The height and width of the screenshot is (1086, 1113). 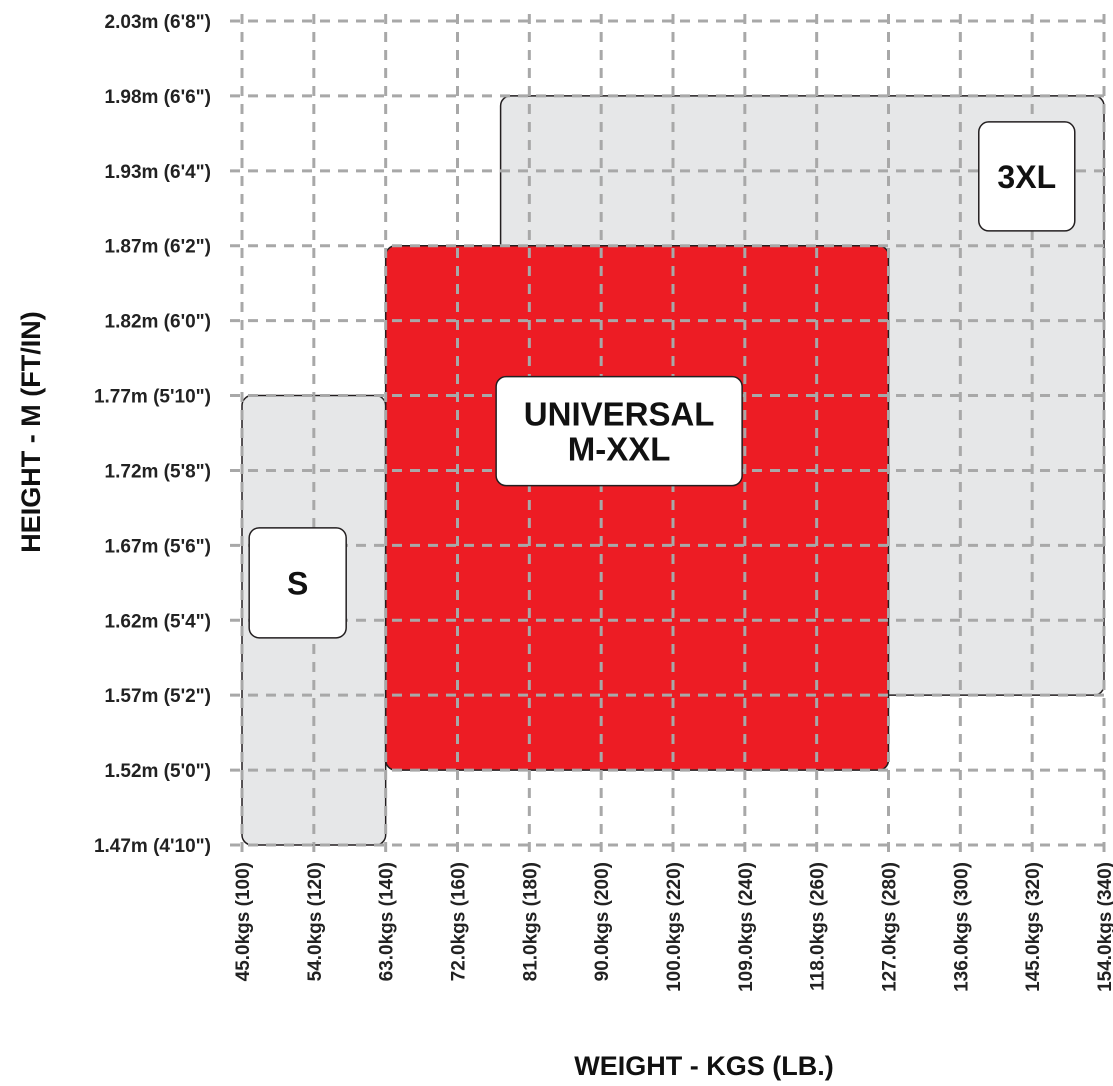 What do you see at coordinates (158, 621) in the screenshot?
I see `y-tick-label: 1.62m (5'4")` at bounding box center [158, 621].